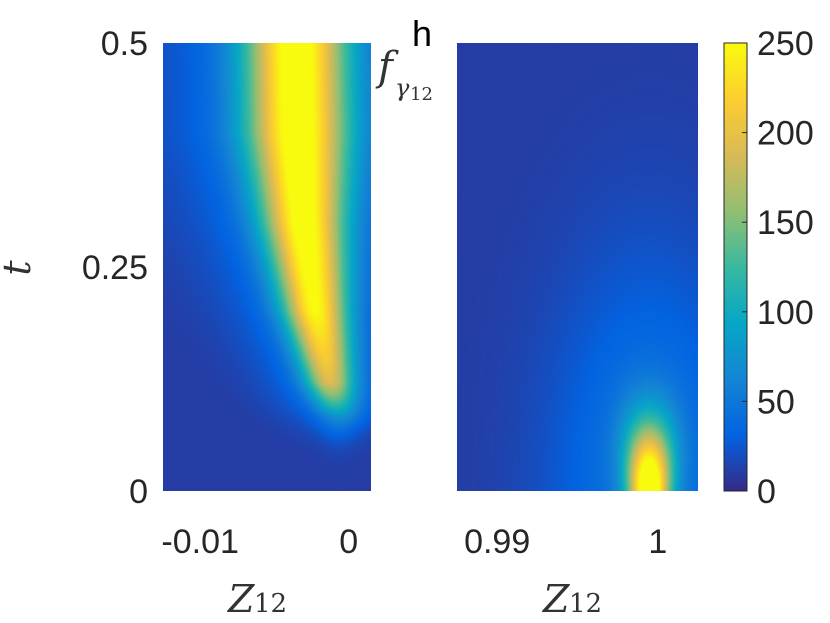 The image size is (830, 623). Describe the element at coordinates (585, 604) in the screenshot. I see `right-xlabel-sub: 12` at that location.